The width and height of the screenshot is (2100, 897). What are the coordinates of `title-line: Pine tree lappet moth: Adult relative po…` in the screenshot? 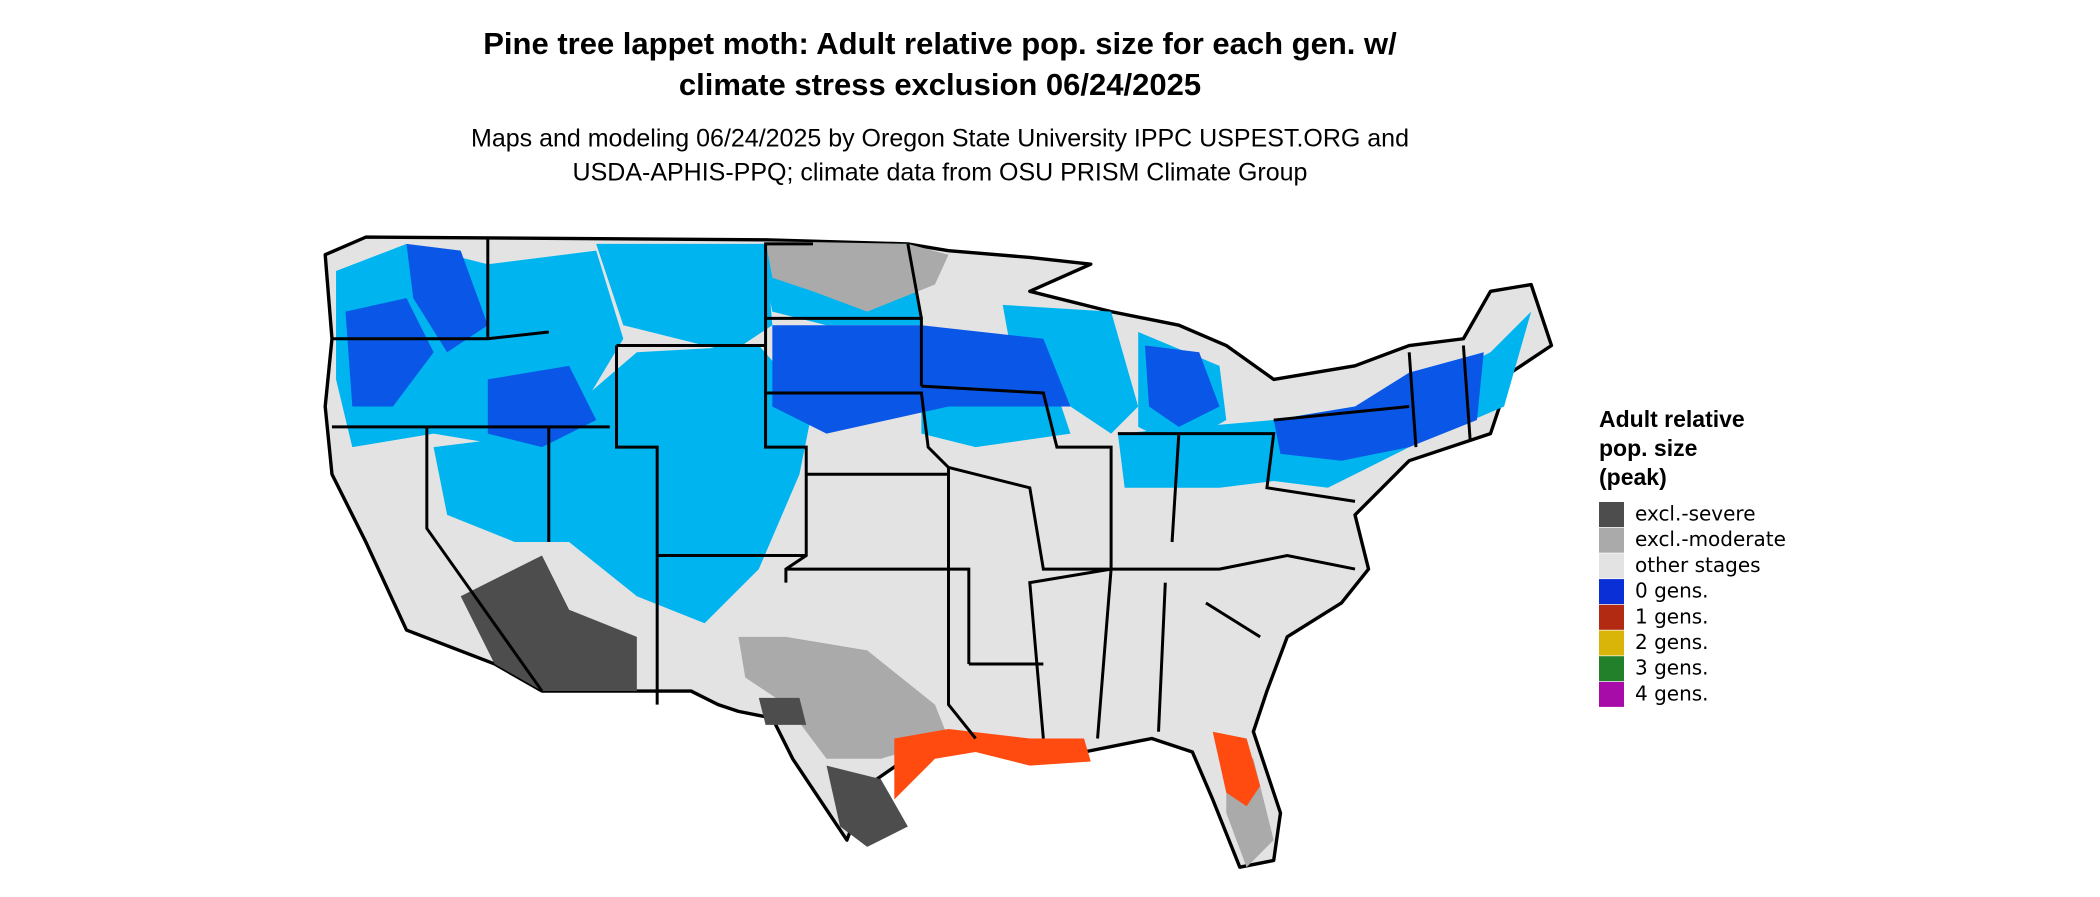 It's located at (940, 43).